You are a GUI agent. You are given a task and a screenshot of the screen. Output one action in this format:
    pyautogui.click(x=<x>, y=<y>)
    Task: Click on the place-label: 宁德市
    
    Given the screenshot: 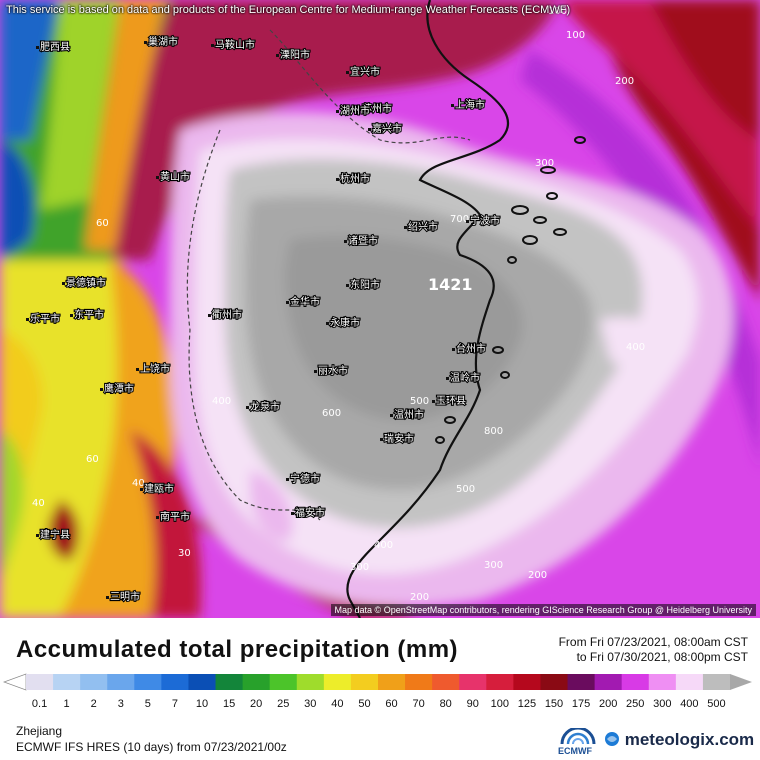 What is the action you would take?
    pyautogui.click(x=305, y=478)
    